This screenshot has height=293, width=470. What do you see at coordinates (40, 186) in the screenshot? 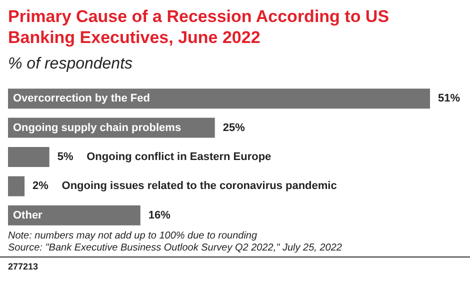
I see `data-label: 2%` at bounding box center [40, 186].